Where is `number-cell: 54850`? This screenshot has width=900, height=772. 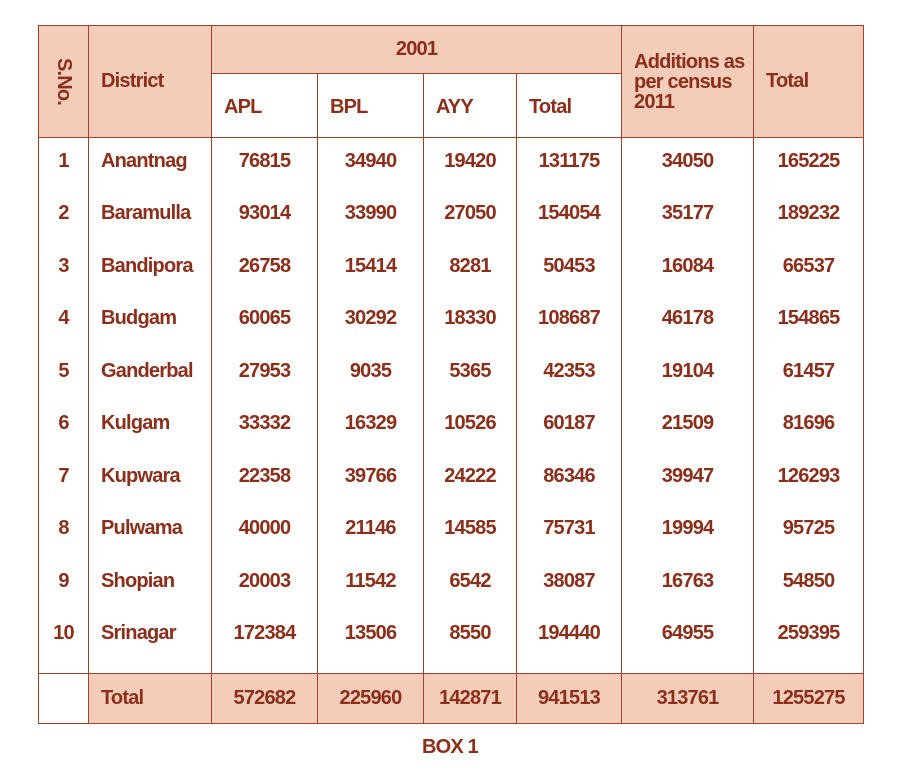
number-cell: 54850 is located at coordinates (809, 583).